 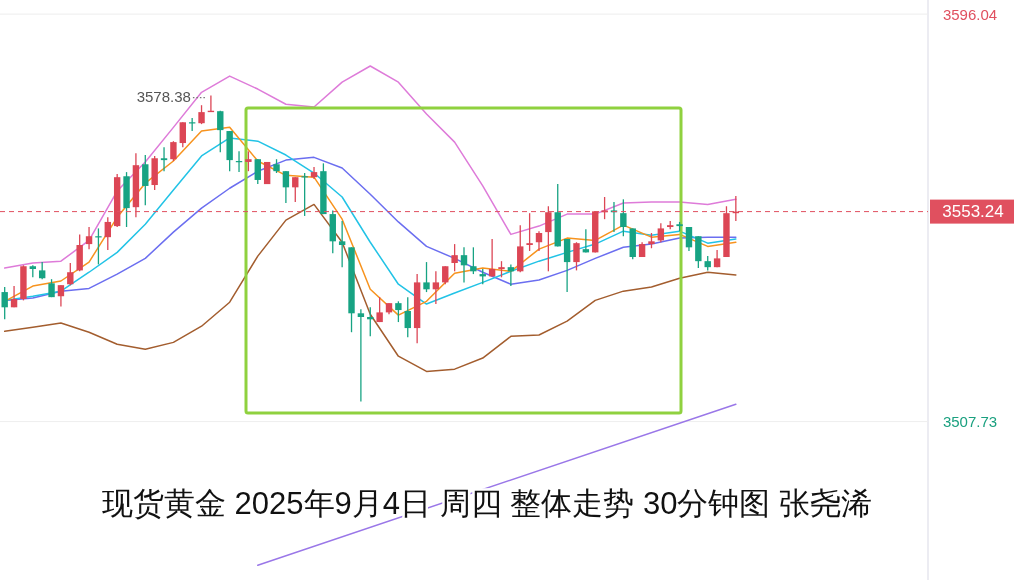 What do you see at coordinates (970, 14) in the screenshot?
I see `y-tick-label: 3596.04` at bounding box center [970, 14].